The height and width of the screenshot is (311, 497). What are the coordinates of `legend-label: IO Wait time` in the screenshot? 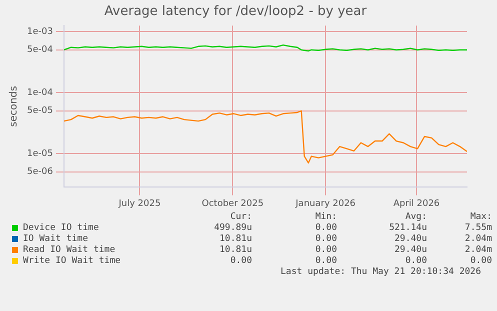 It's located at (55, 239).